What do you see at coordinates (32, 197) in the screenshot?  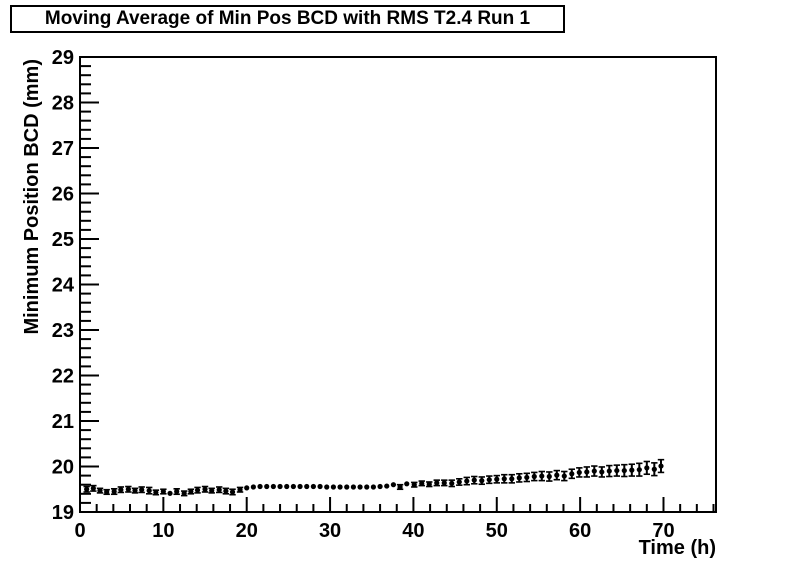 I see `y-axis-title: Minimum Position BCD (mm)` at bounding box center [32, 197].